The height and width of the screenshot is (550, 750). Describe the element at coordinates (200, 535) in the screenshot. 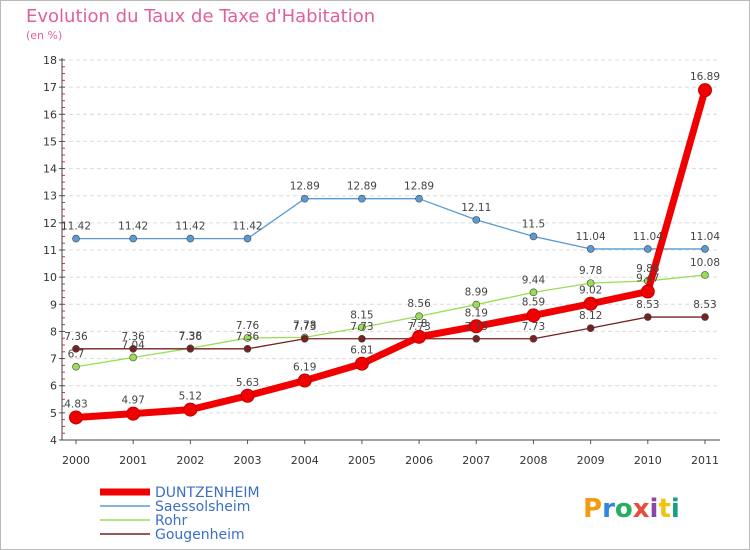

I see `legend-label: Gougenheim` at that location.